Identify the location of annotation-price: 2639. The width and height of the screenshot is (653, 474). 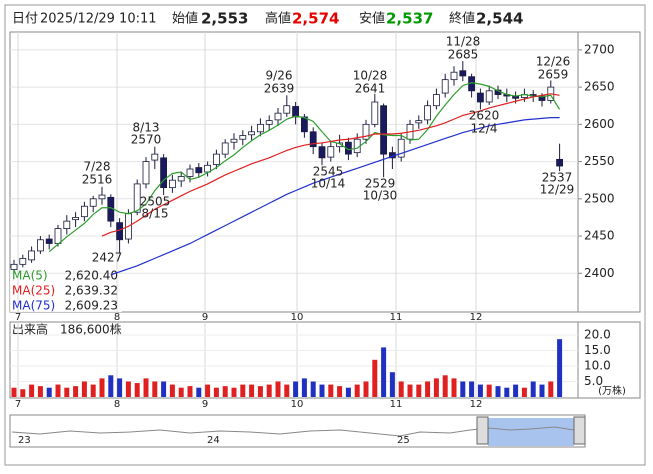
(279, 89).